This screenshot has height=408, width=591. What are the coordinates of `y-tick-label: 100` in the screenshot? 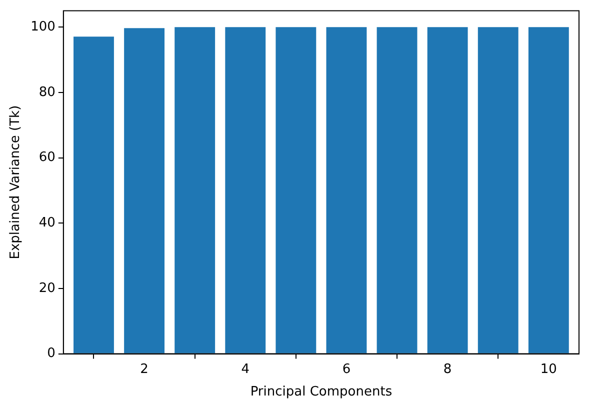 It's located at (43, 27).